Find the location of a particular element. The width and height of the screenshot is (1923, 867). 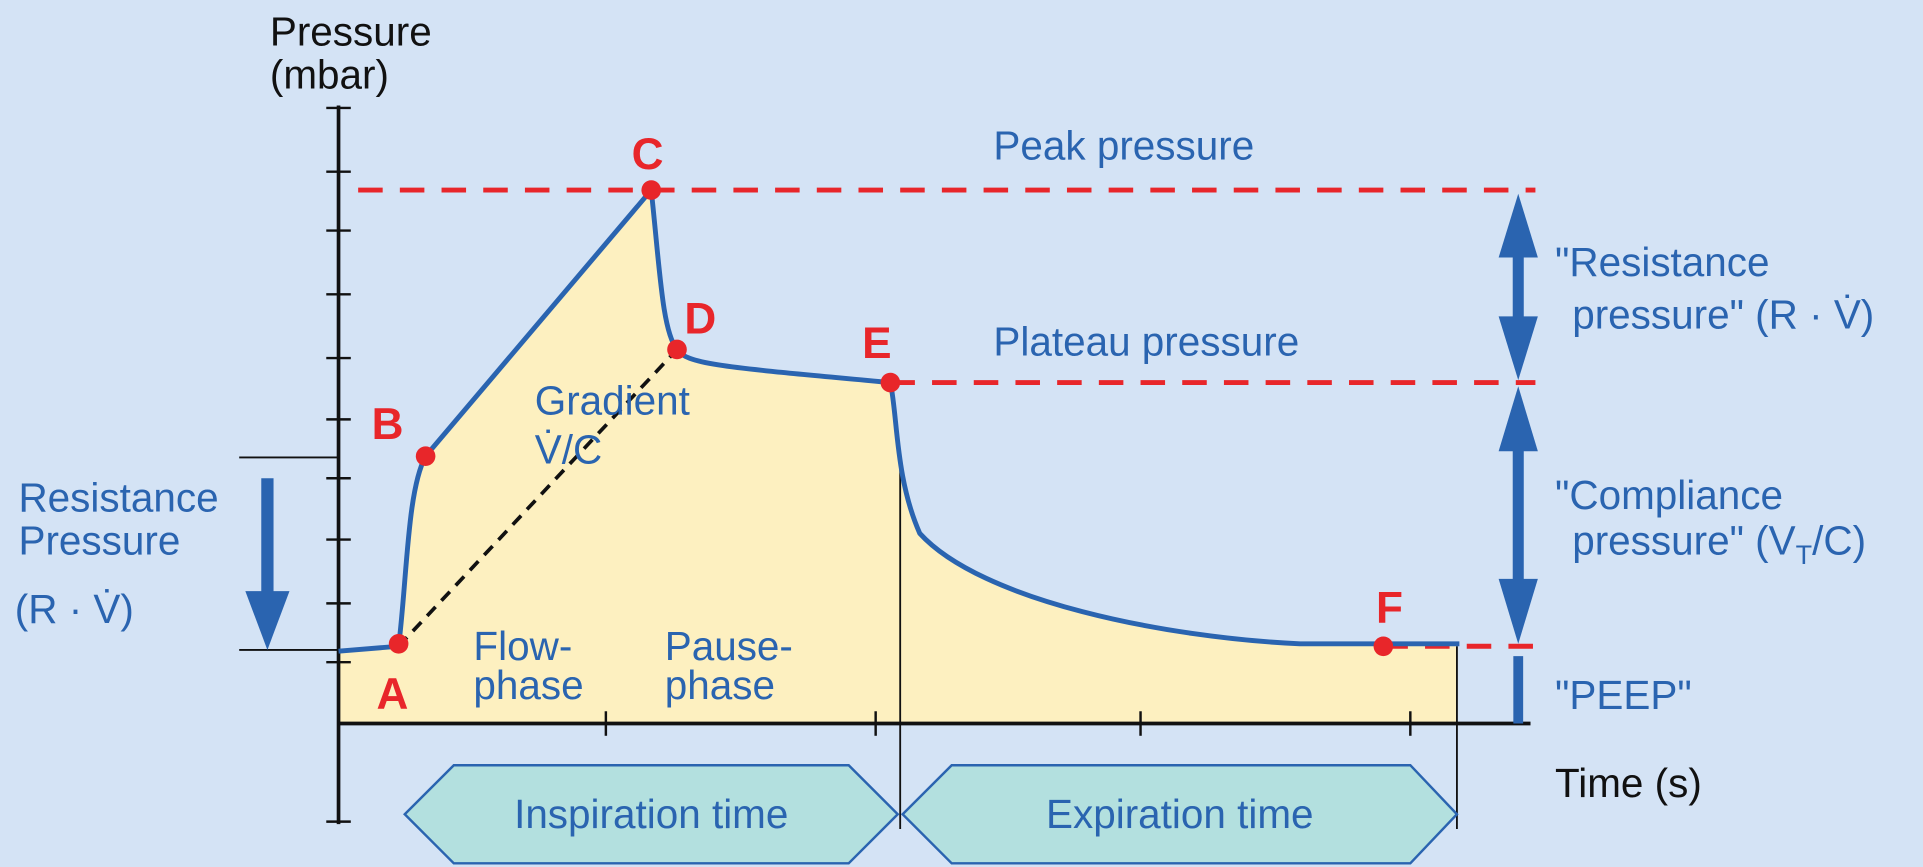

compliance-label: pressure" (VT/C) is located at coordinates (1719, 543).